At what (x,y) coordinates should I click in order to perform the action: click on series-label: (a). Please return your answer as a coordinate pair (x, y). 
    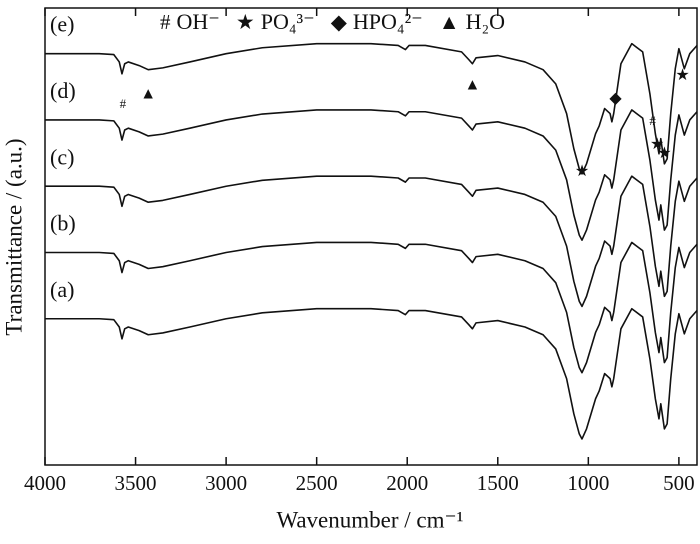
    Looking at the image, I should click on (62, 289).